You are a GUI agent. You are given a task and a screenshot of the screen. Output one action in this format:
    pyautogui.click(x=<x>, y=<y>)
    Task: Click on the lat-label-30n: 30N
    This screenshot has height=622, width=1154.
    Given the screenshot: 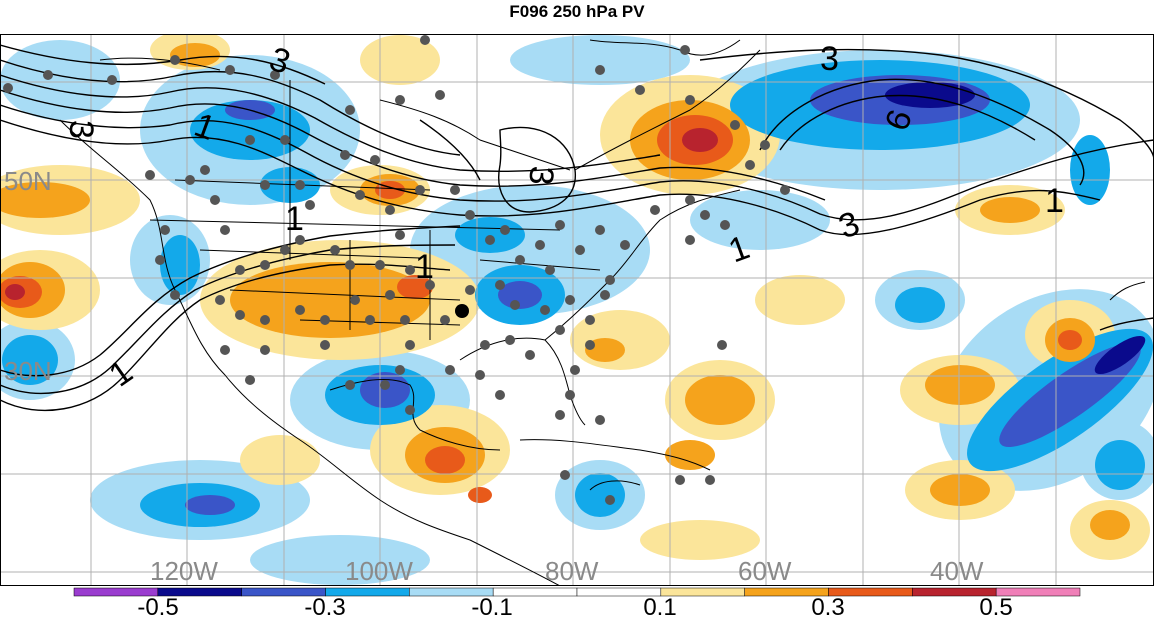 What is the action you would take?
    pyautogui.click(x=28, y=371)
    